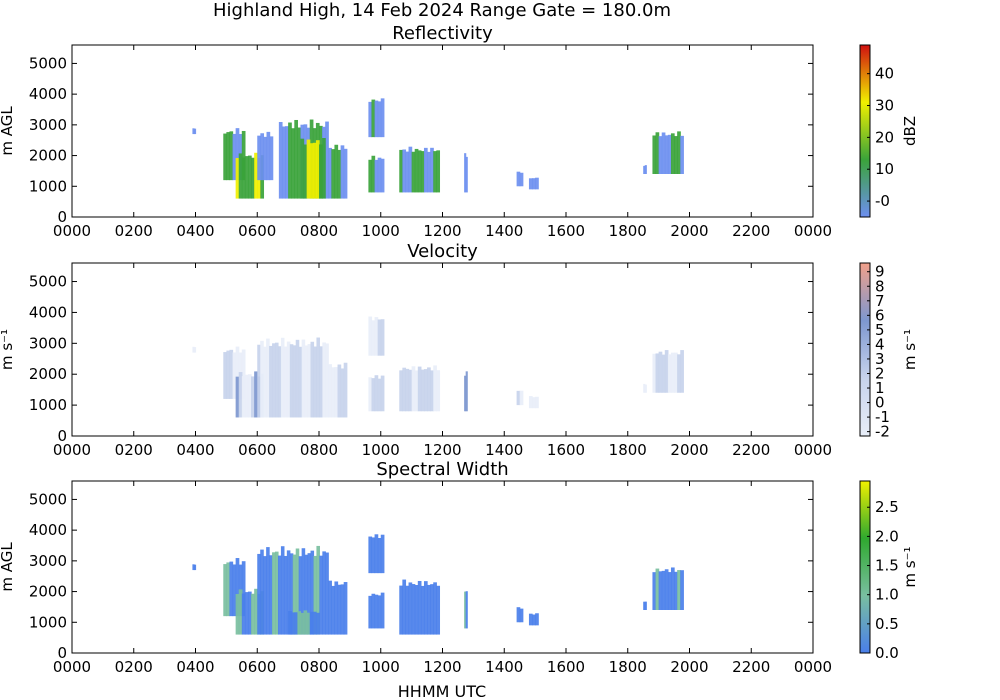 The height and width of the screenshot is (700, 1000). What do you see at coordinates (880, 301) in the screenshot?
I see `colorbar-tick-label: 7` at bounding box center [880, 301].